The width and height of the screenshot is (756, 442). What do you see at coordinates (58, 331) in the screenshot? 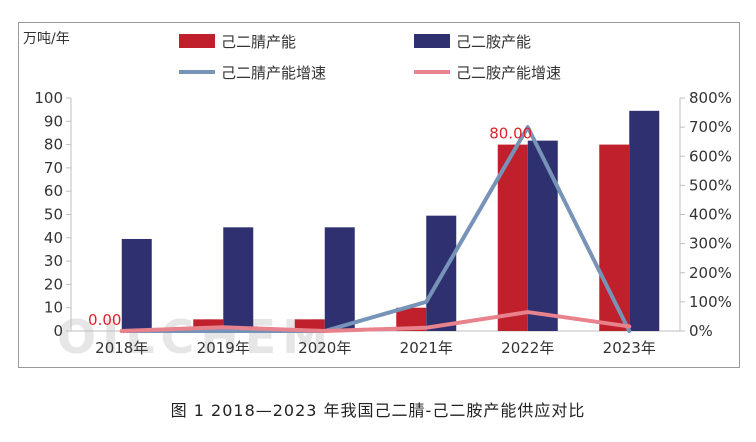
I see `left-axis-tick-label: 0` at bounding box center [58, 331].